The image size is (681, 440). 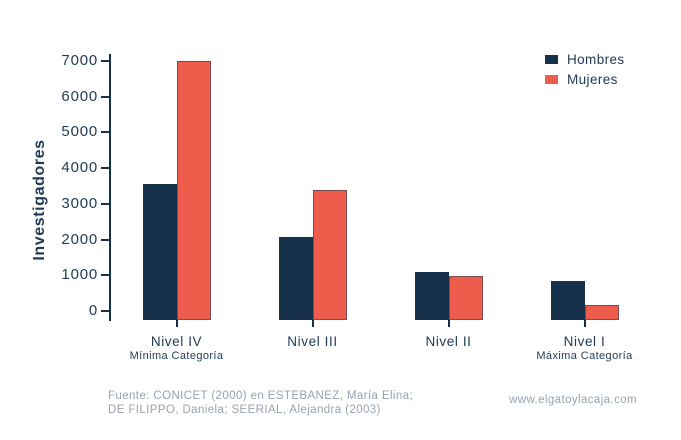 What do you see at coordinates (79, 239) in the screenshot?
I see `y-tick-label: 2000` at bounding box center [79, 239].